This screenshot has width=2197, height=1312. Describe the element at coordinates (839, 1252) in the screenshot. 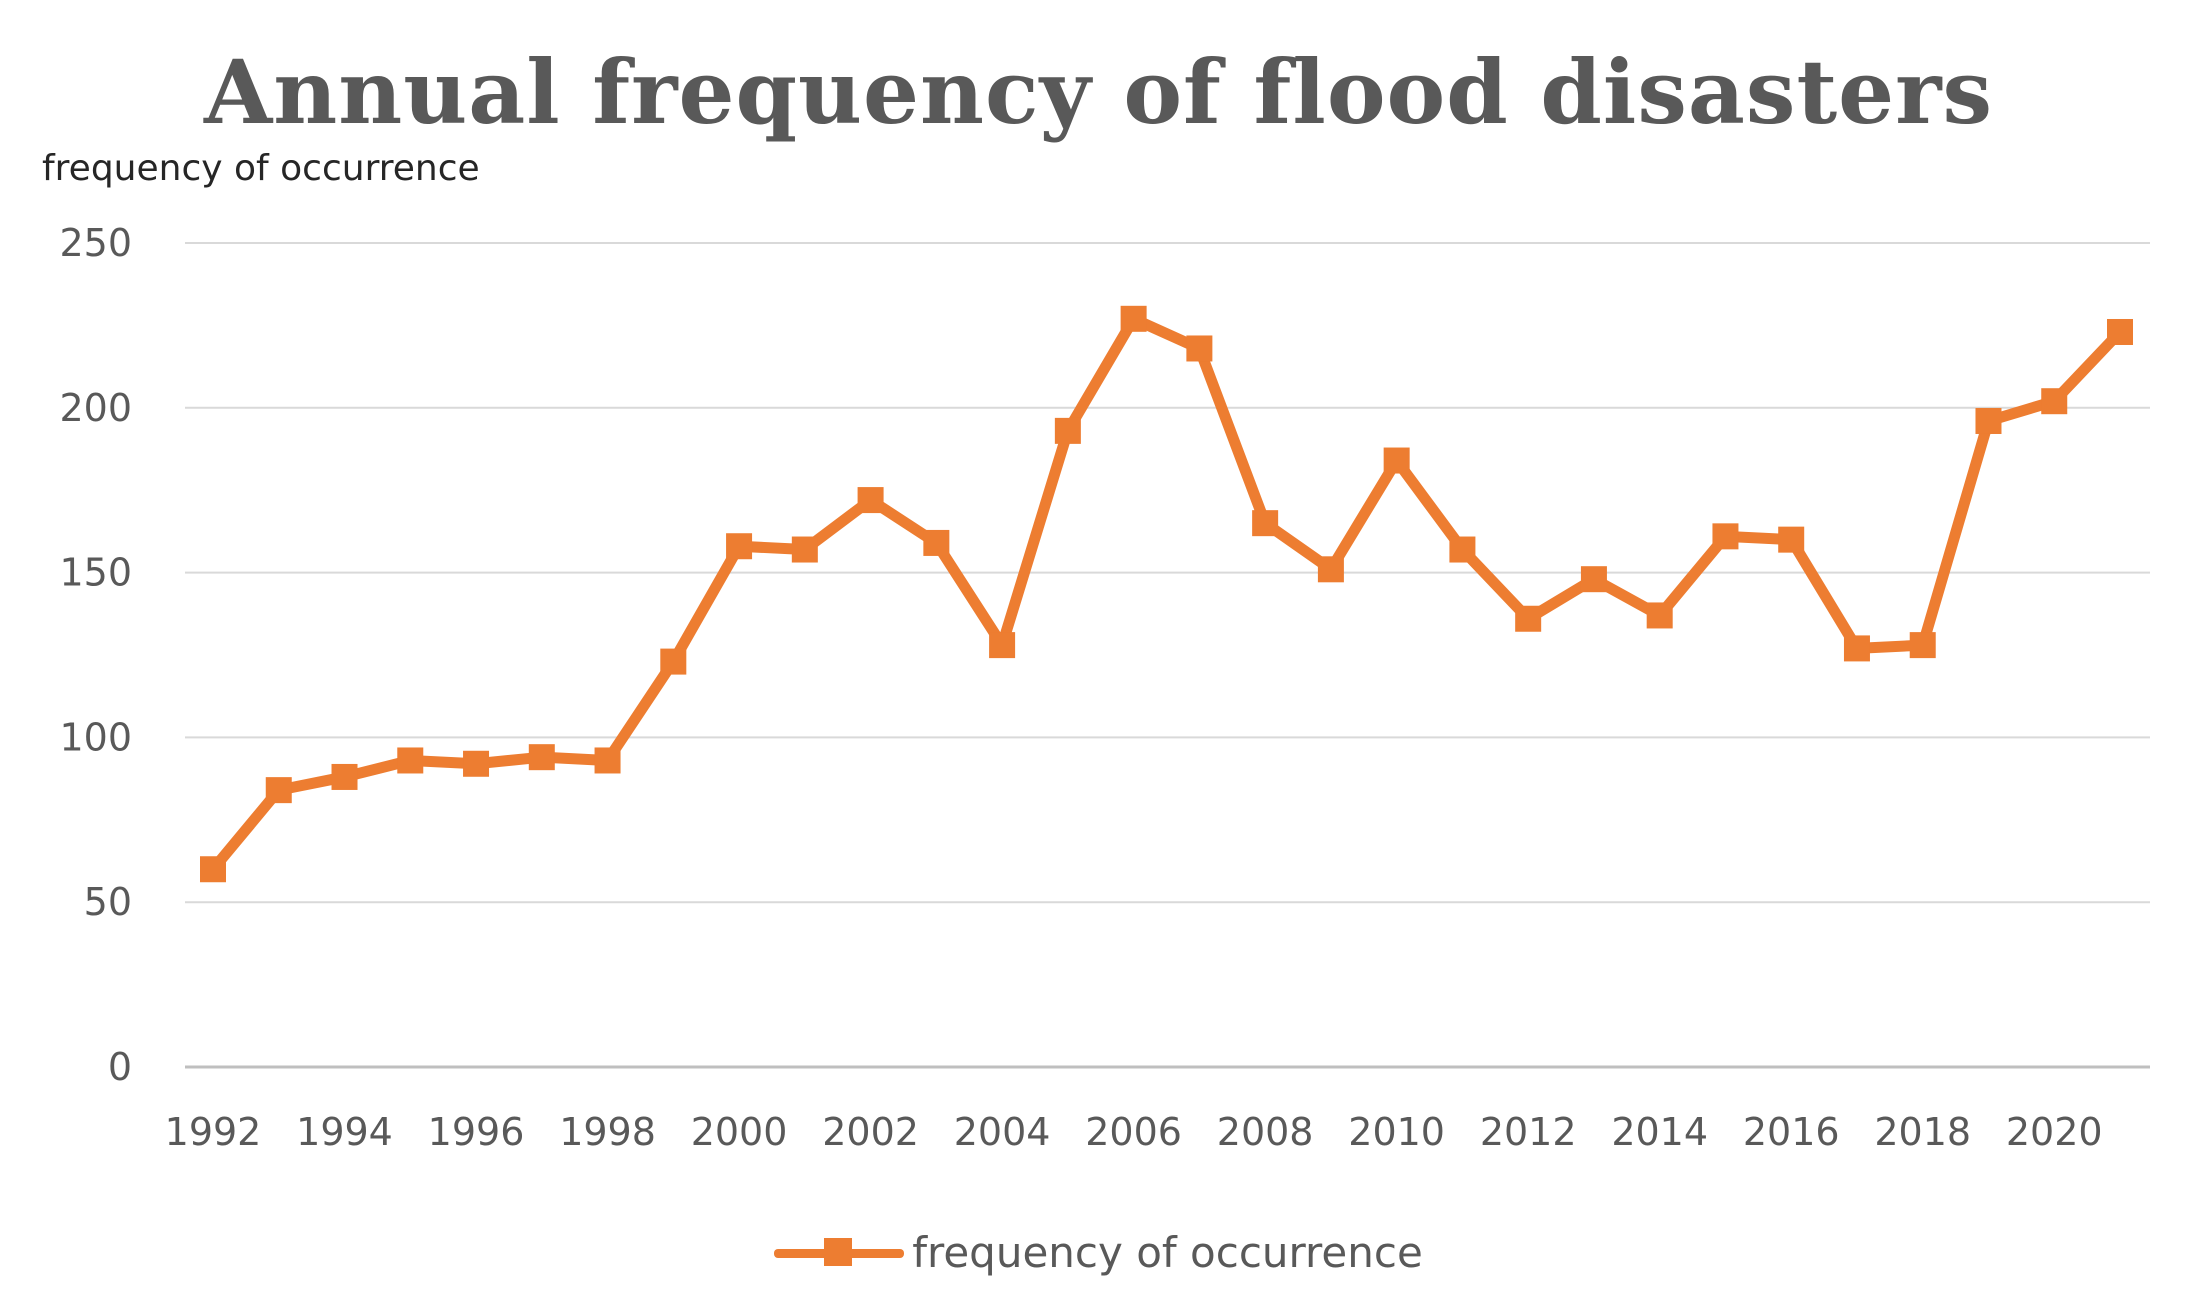

I see `legend-swatch` at that location.